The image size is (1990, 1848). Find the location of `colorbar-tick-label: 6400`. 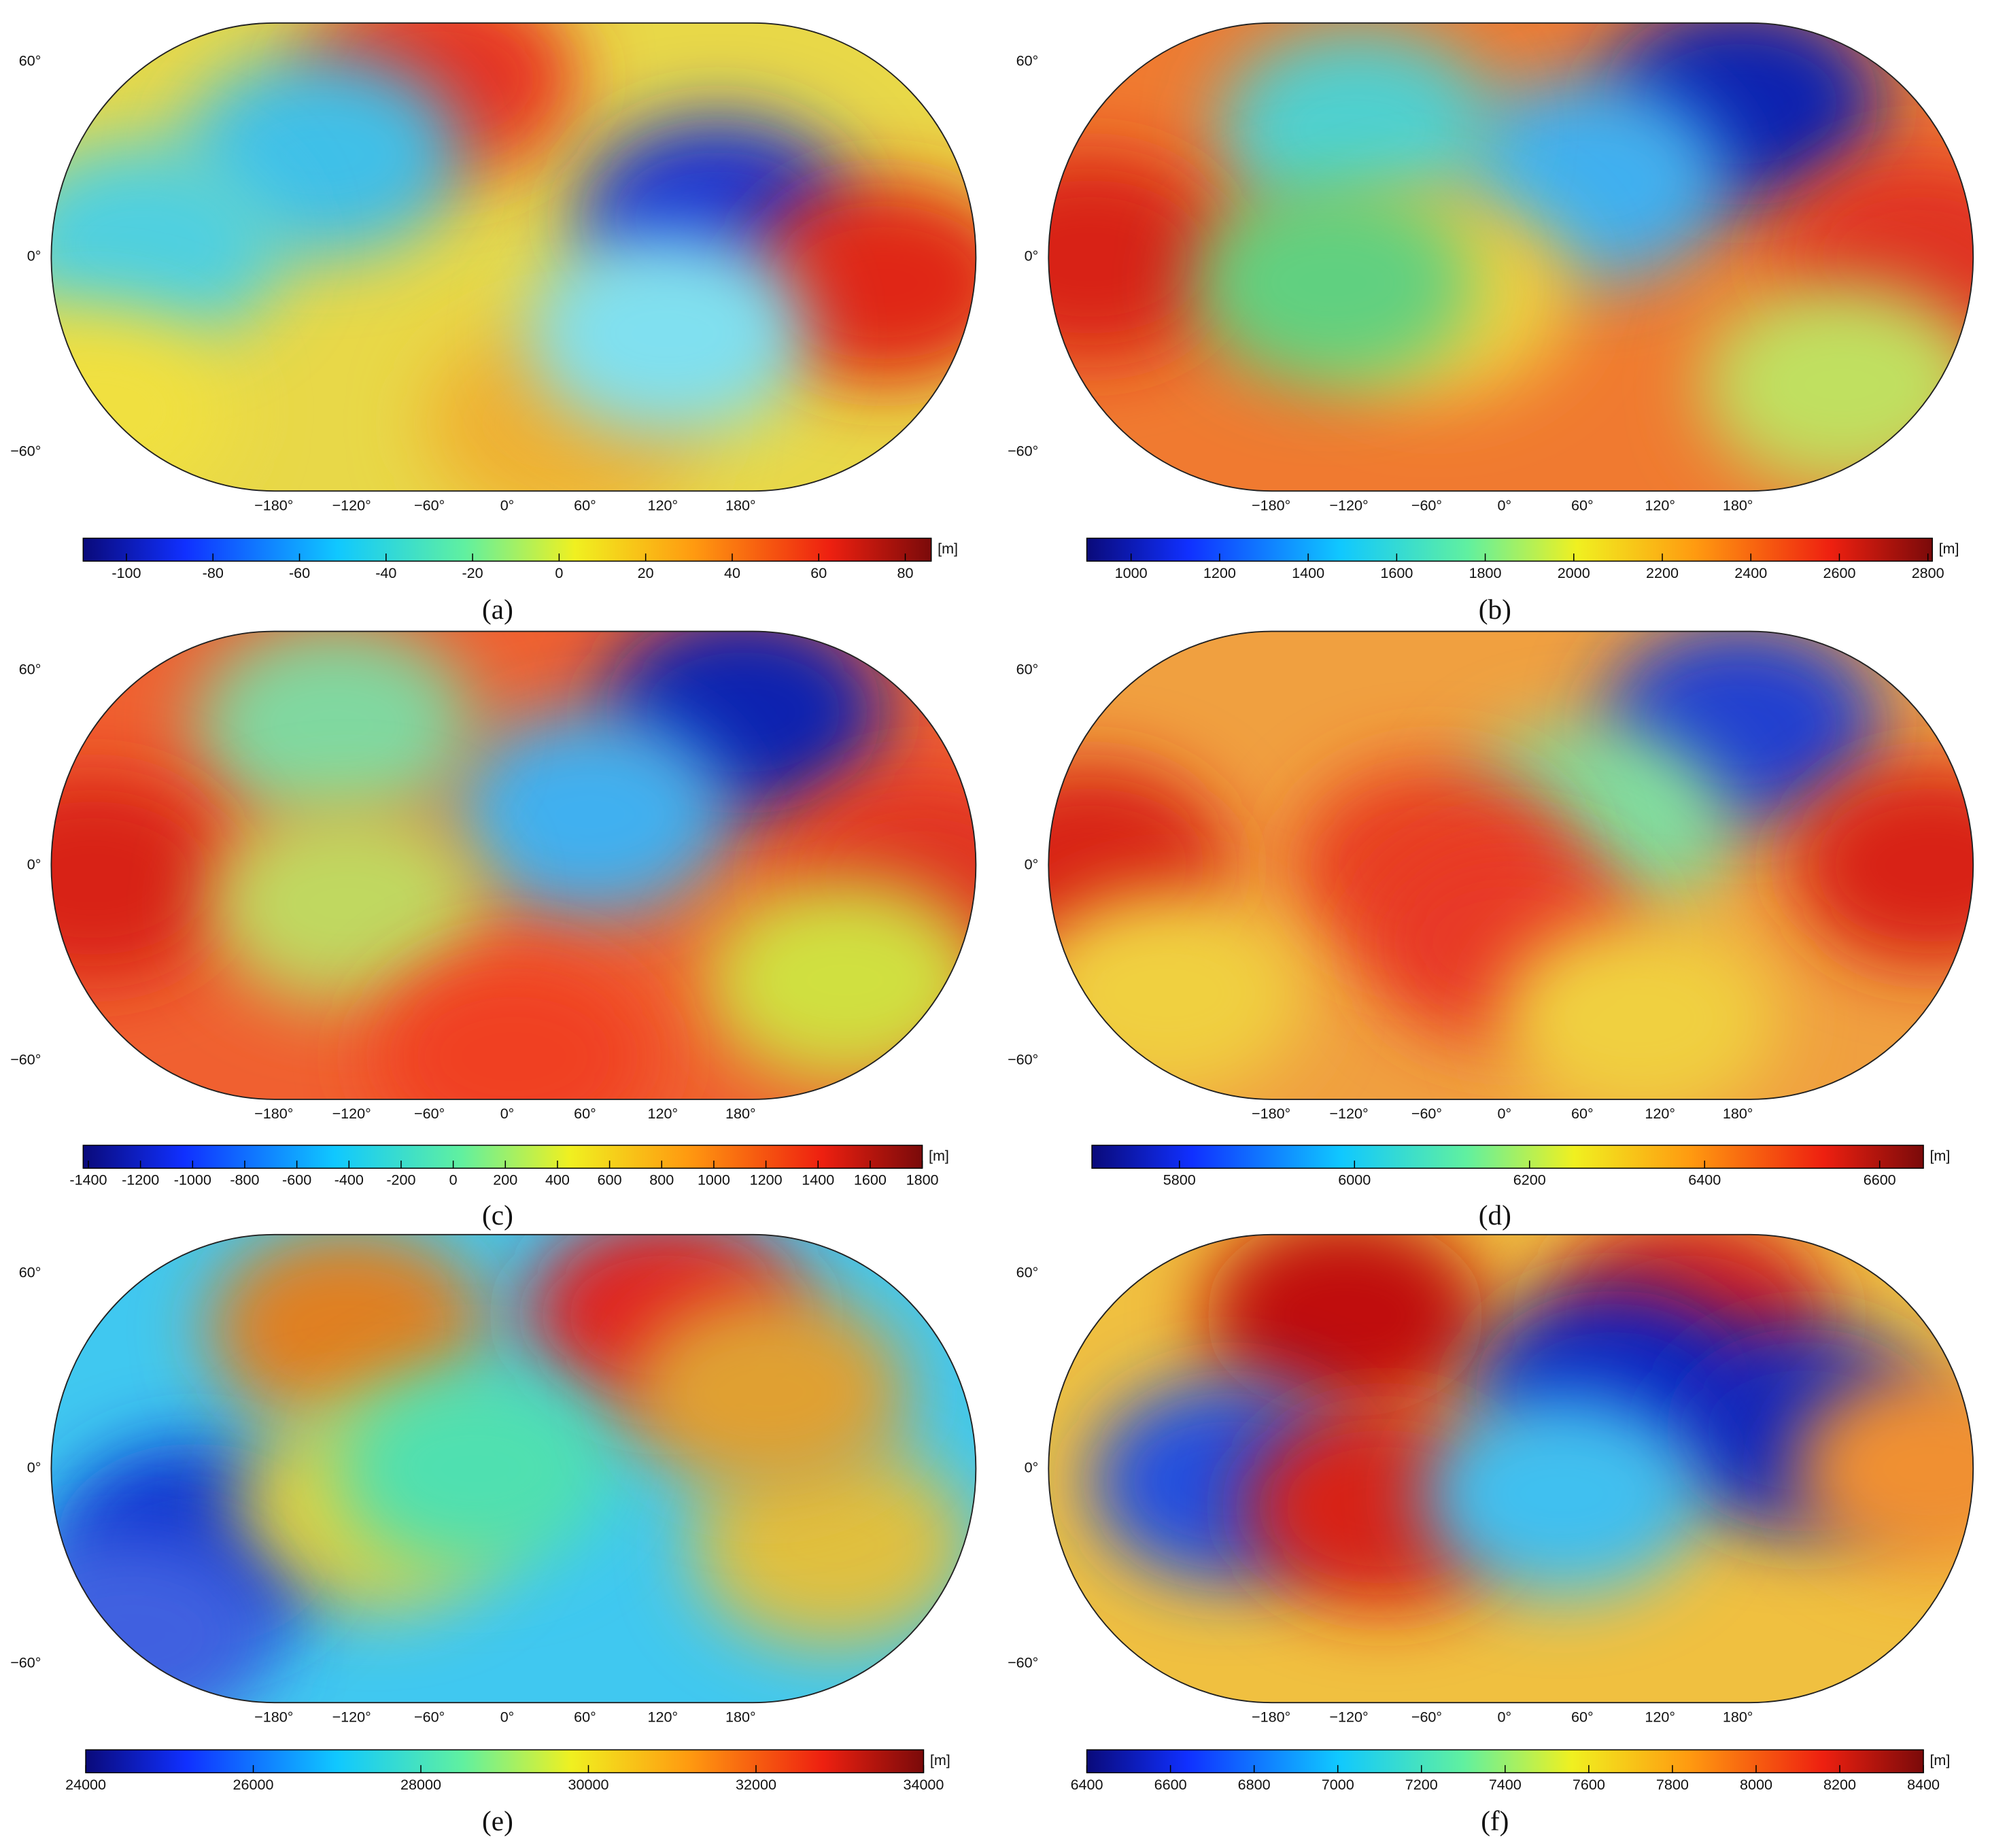

colorbar-tick-label: 6400 is located at coordinates (1704, 1179).